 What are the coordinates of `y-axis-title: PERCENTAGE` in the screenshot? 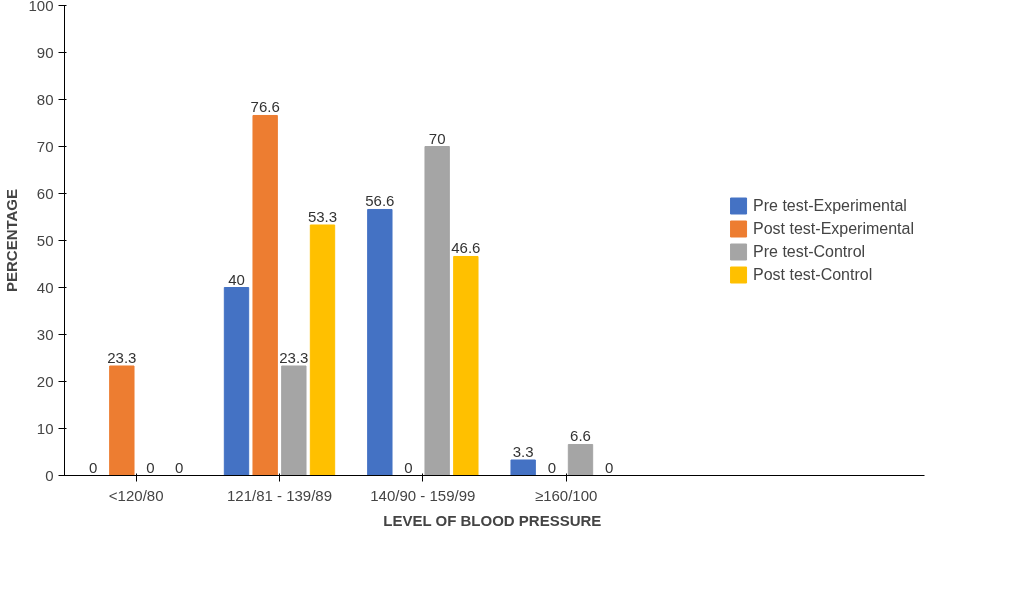 It's located at (12, 240).